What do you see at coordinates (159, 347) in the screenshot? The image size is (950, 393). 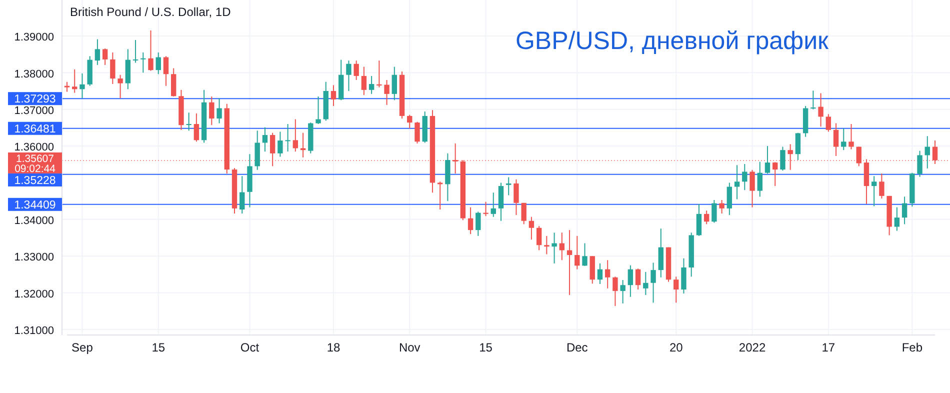 I see `x-tick-label: 15` at bounding box center [159, 347].